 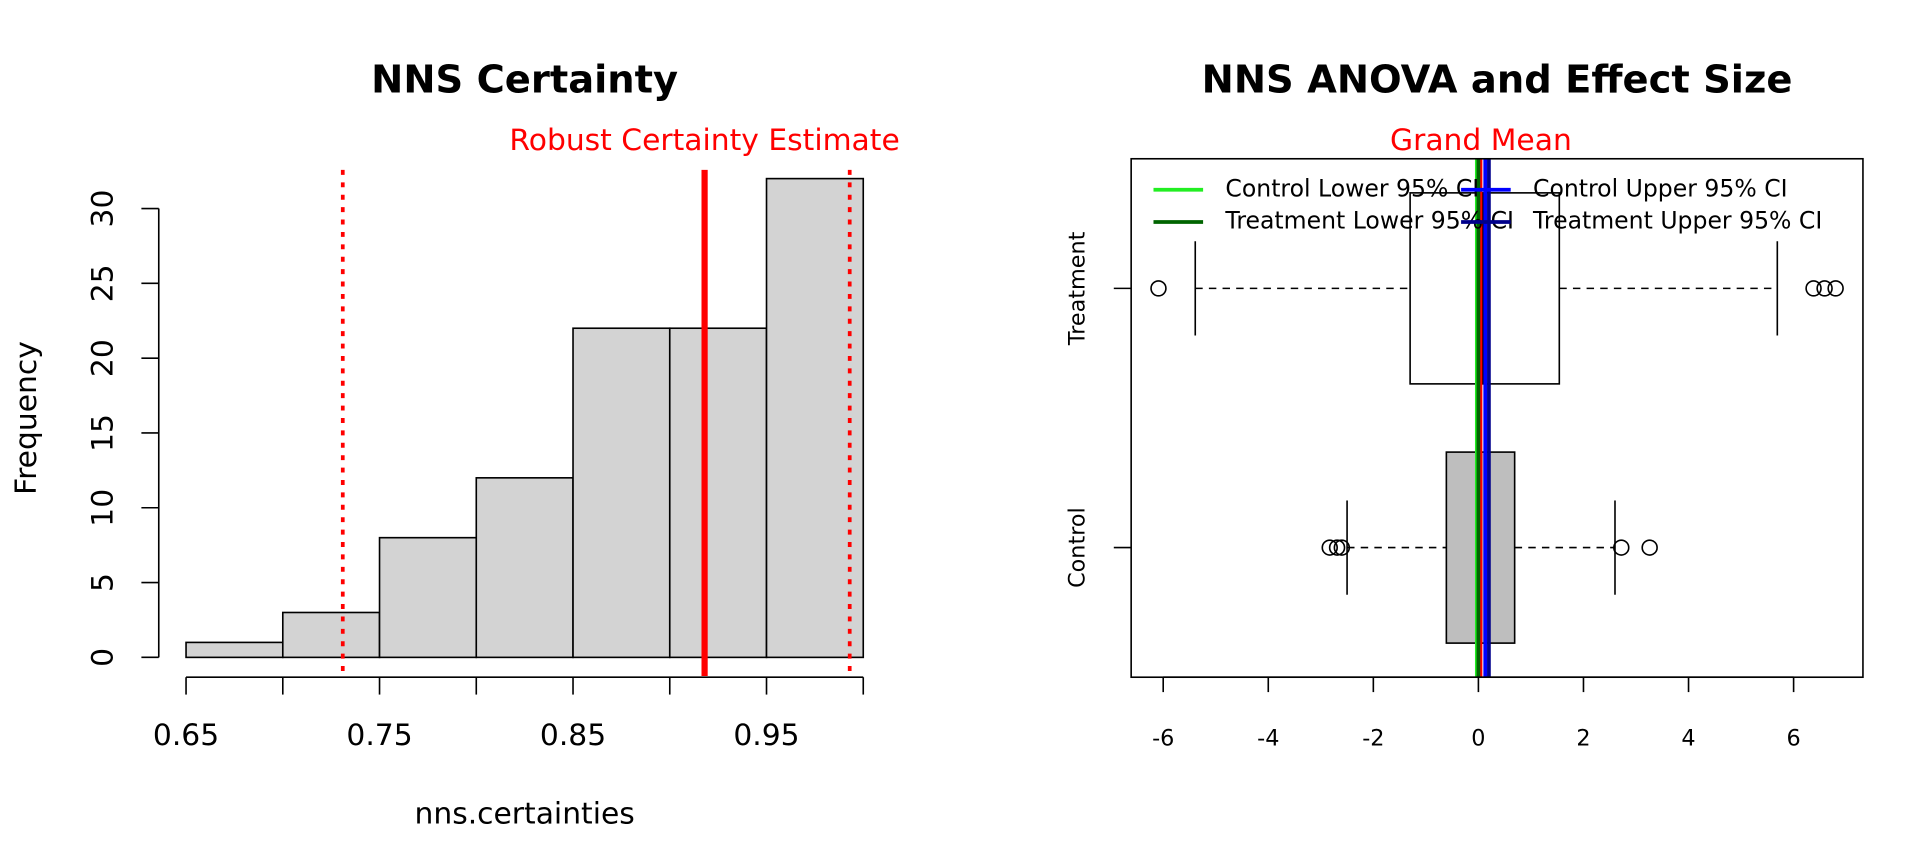 What do you see at coordinates (1794, 739) in the screenshot?
I see `x-tick-label: 6` at bounding box center [1794, 739].